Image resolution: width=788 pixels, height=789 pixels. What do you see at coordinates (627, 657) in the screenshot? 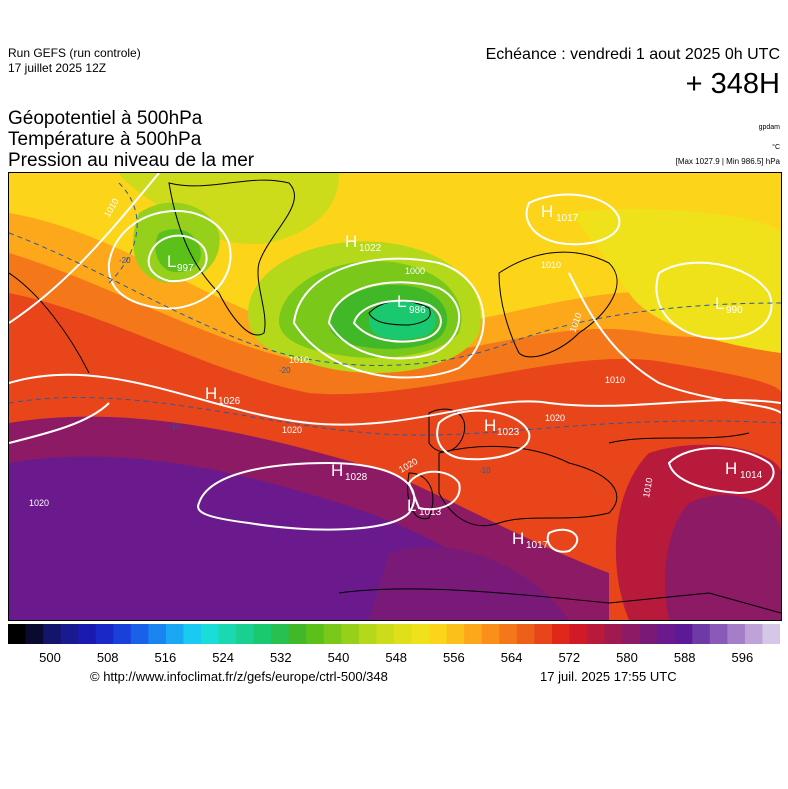
I see `color-scale-label: 580` at bounding box center [627, 657].